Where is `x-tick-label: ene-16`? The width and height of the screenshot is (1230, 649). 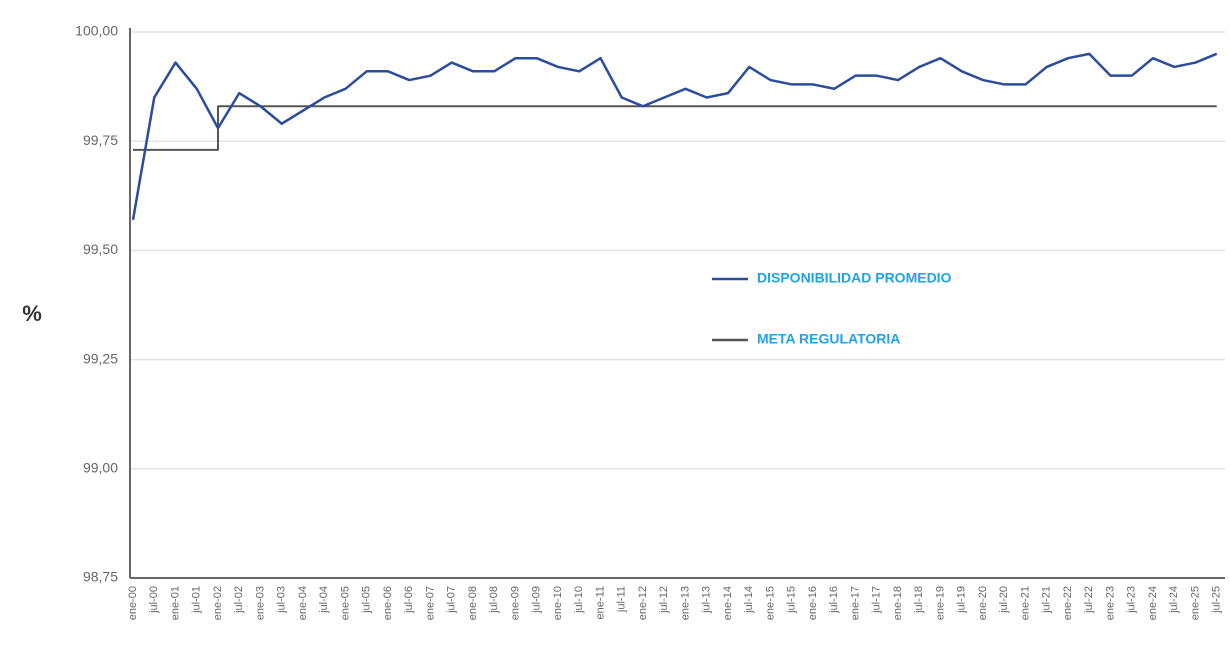
x-tick-label: ene-16 is located at coordinates (813, 603).